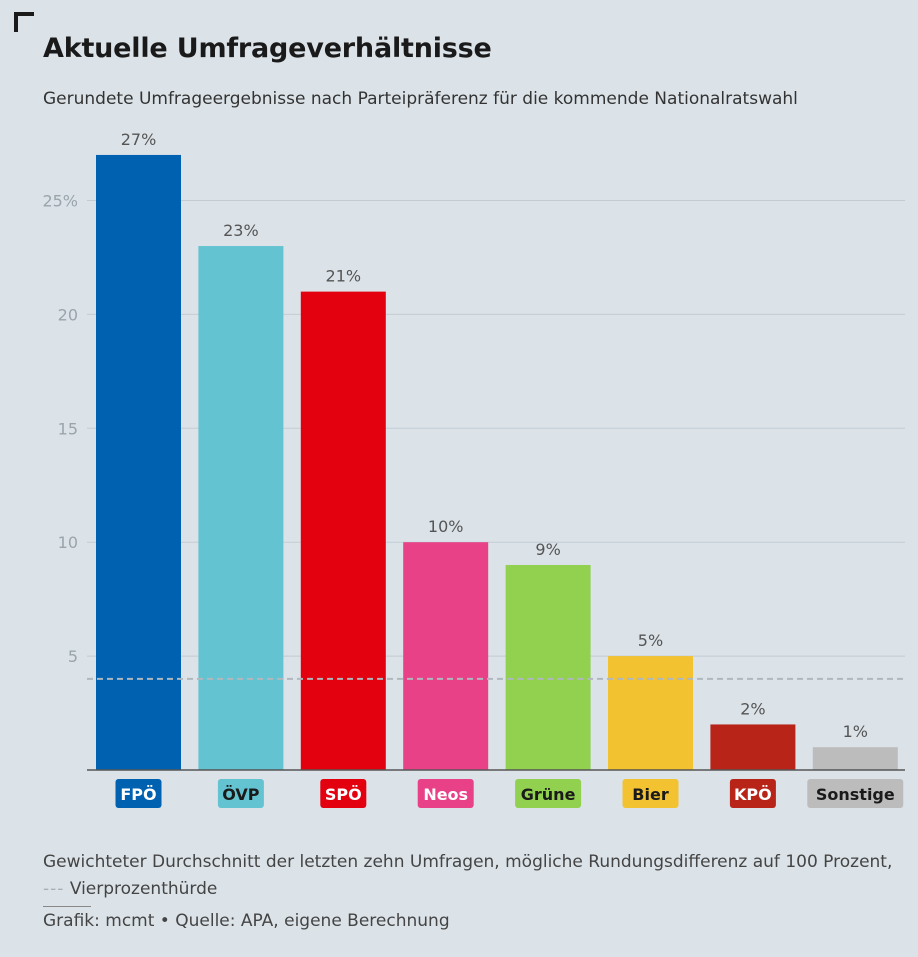 This screenshot has height=957, width=918. What do you see at coordinates (241, 230) in the screenshot?
I see `data-label: 23%` at bounding box center [241, 230].